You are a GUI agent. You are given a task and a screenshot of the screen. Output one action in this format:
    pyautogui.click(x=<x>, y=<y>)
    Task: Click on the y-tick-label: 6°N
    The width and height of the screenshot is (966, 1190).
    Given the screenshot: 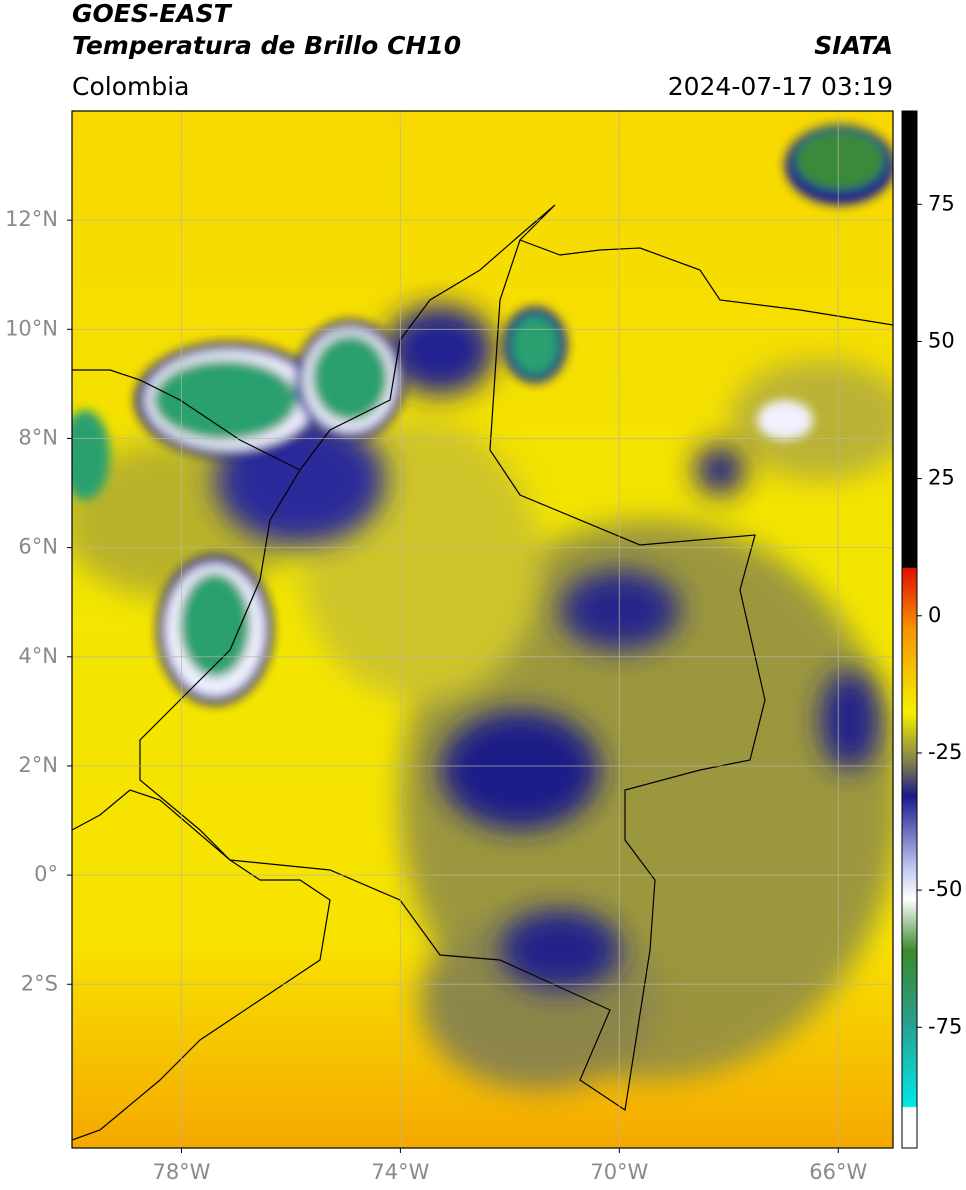 What is the action you would take?
    pyautogui.click(x=38, y=547)
    